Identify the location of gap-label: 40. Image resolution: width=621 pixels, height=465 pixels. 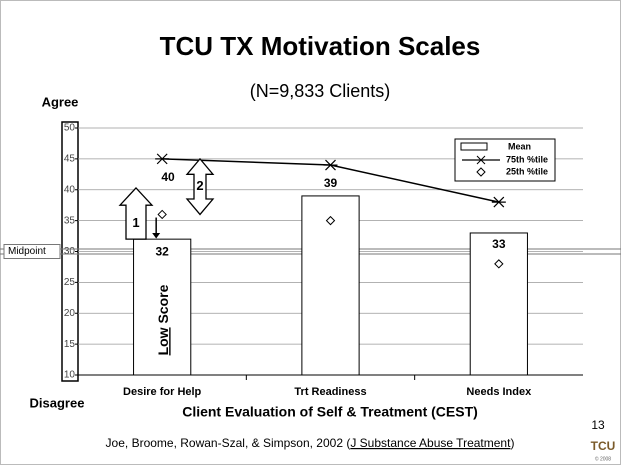
(168, 177).